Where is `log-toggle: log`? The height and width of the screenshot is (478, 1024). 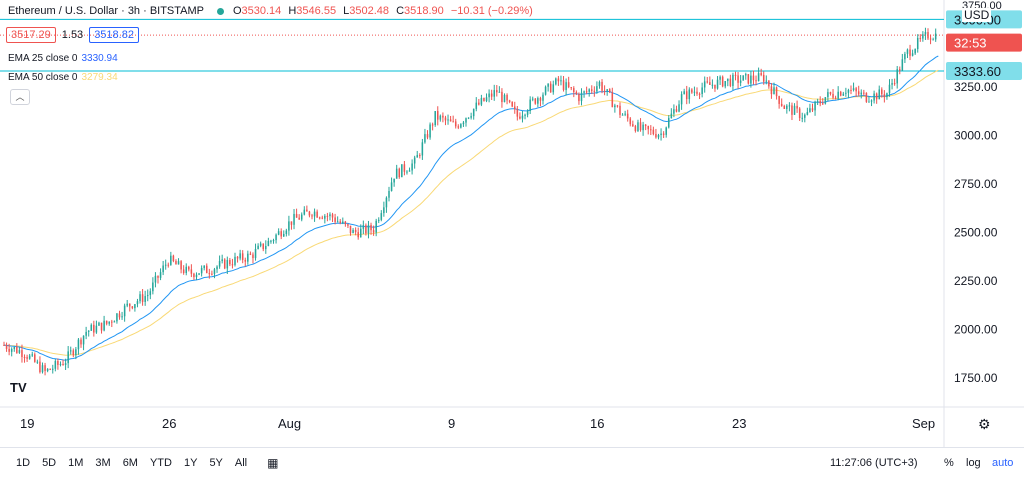
log-toggle: log is located at coordinates (973, 463).